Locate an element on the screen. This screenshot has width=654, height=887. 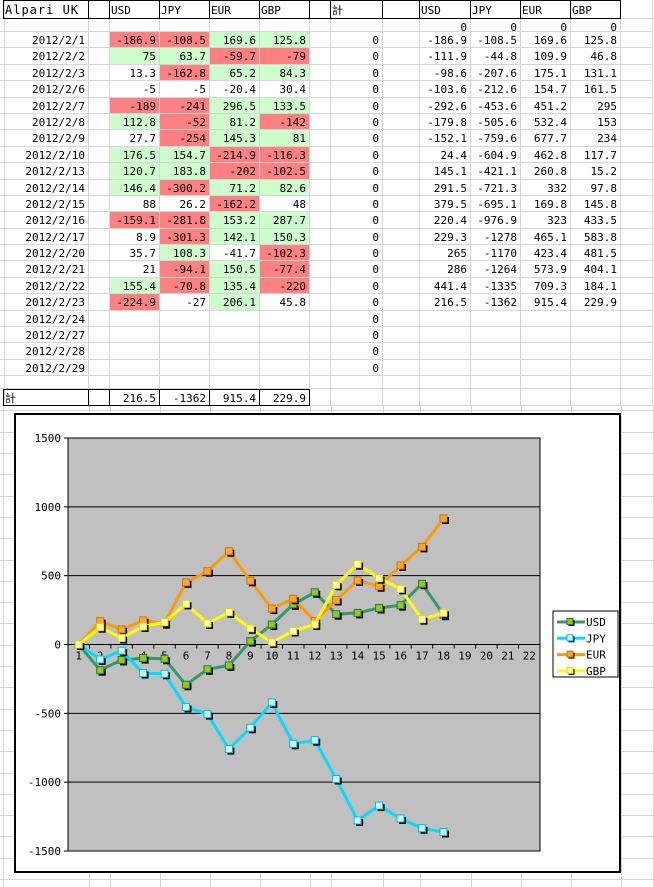
date-cell: 2012/2/20 is located at coordinates (46, 253).